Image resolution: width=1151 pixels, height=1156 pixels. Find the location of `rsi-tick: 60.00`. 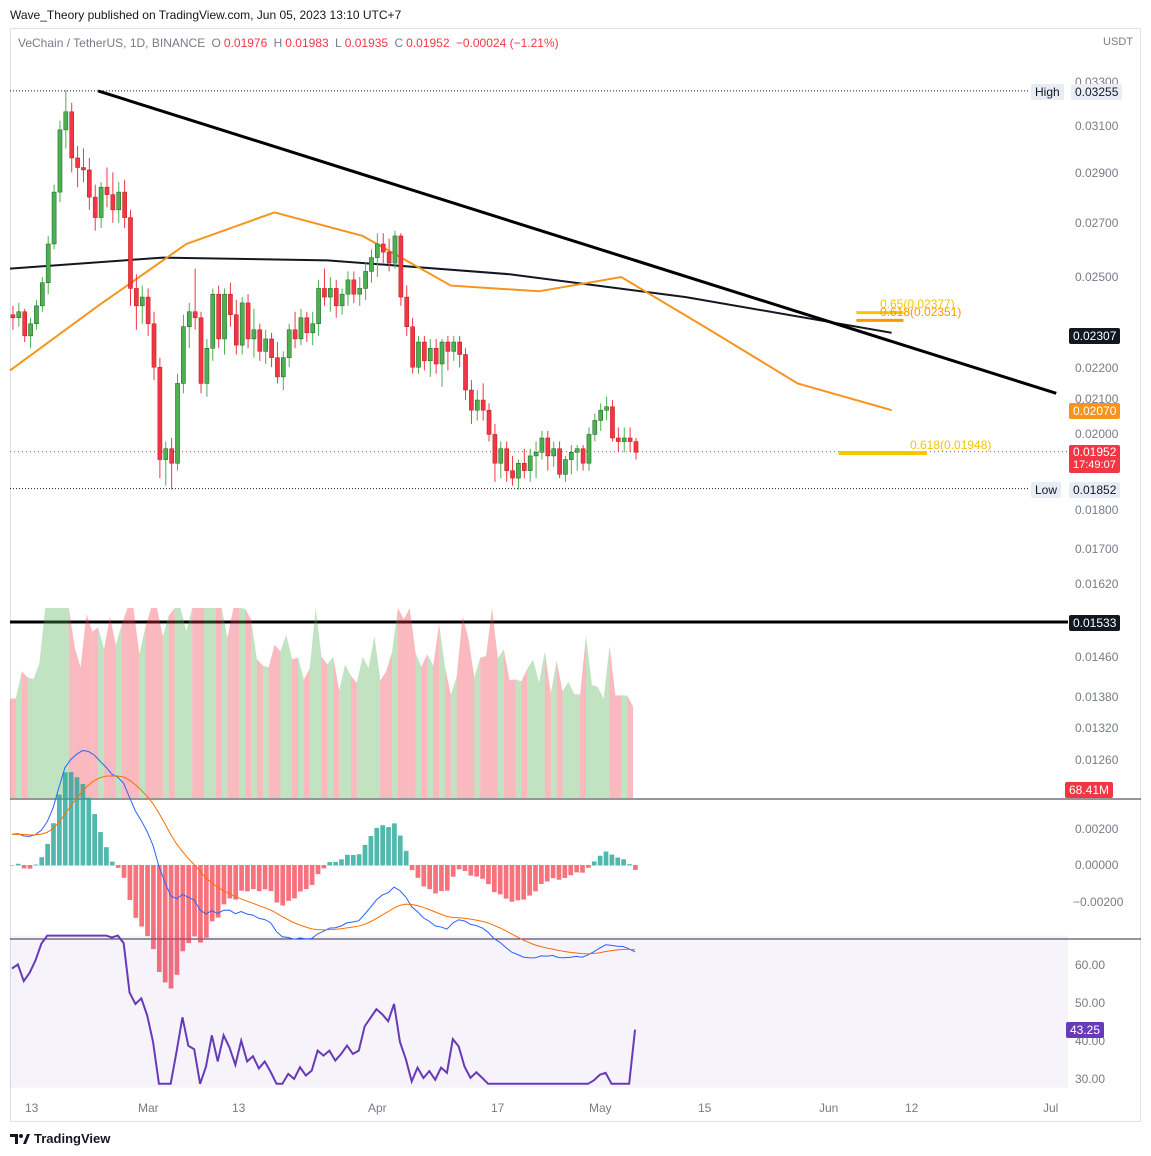

rsi-tick: 60.00 is located at coordinates (1090, 965).